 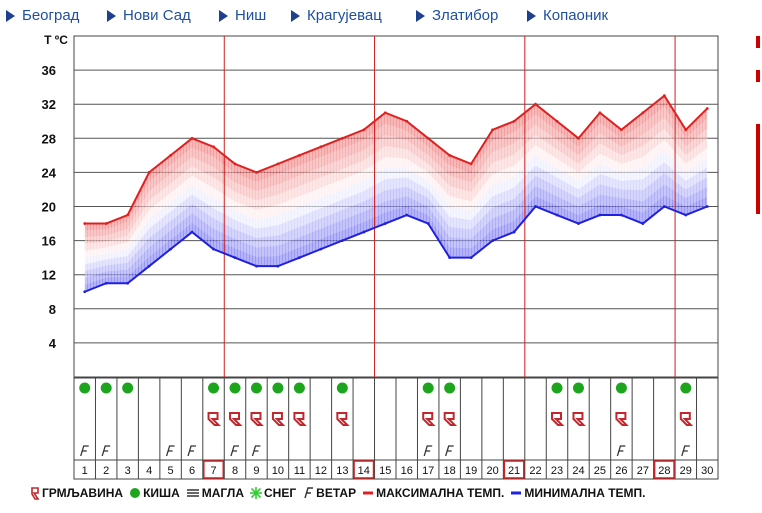 What do you see at coordinates (457, 15) in the screenshot?
I see `nav-item-zlatibor: Златибор` at bounding box center [457, 15].